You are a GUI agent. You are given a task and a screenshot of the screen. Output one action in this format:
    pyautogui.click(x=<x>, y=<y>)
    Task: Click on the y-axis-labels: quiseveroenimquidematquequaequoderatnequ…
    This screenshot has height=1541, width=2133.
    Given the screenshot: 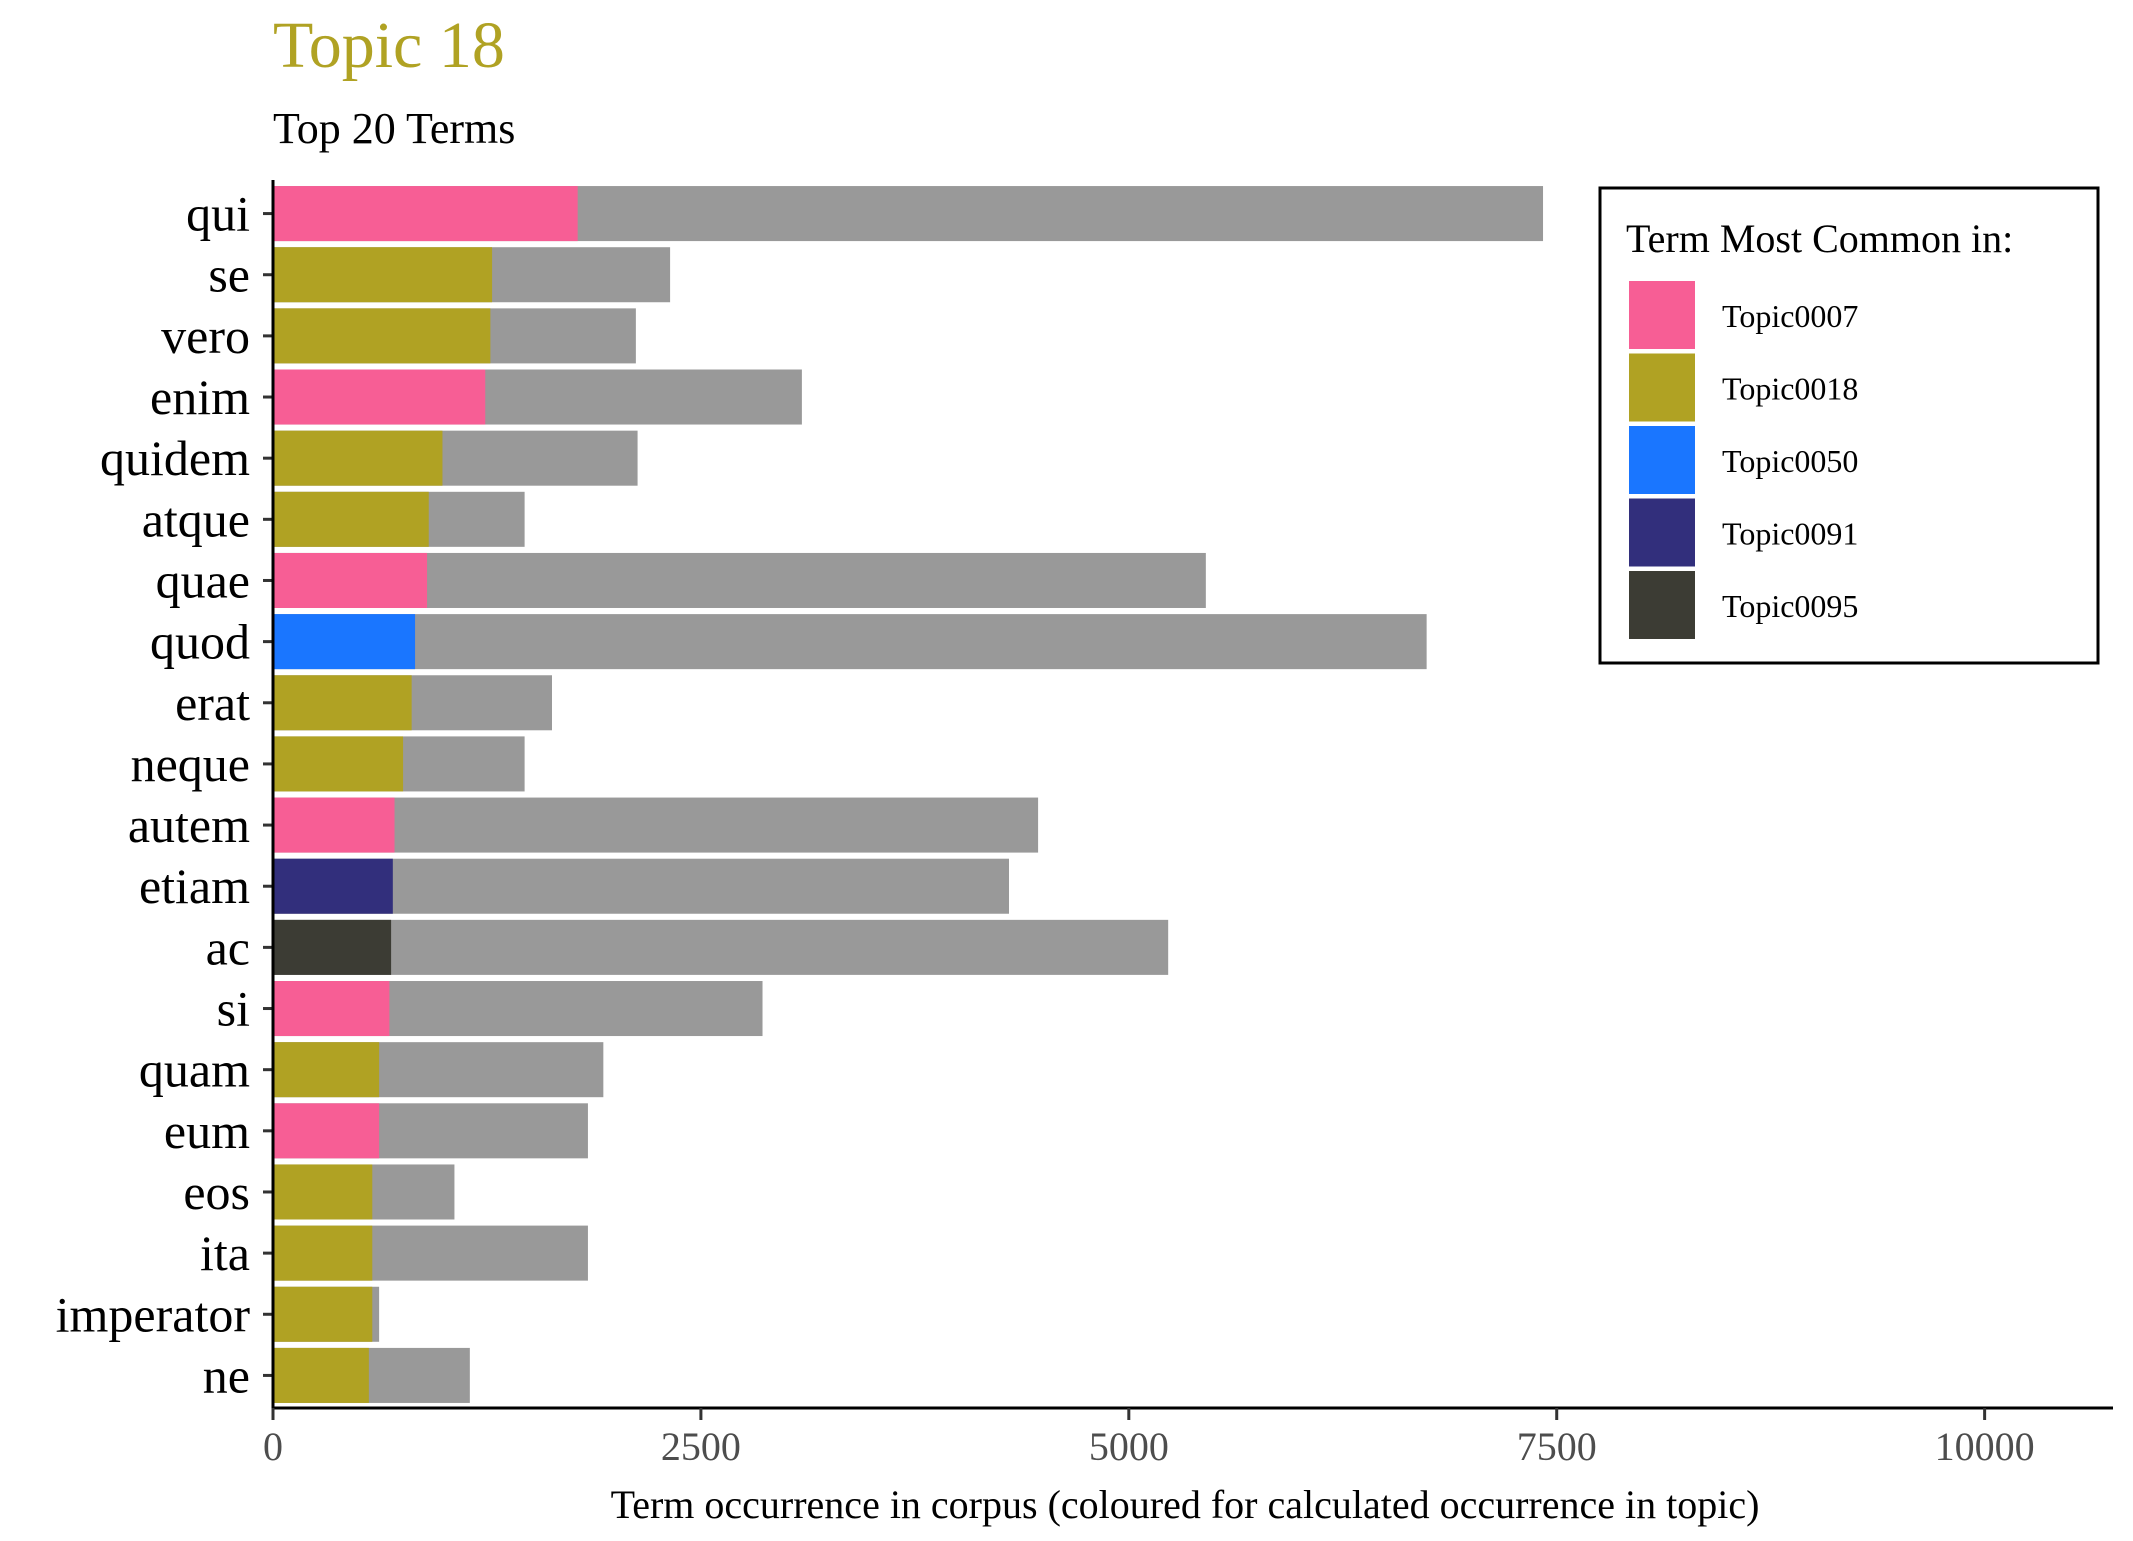 What is the action you would take?
    pyautogui.click(x=164, y=794)
    